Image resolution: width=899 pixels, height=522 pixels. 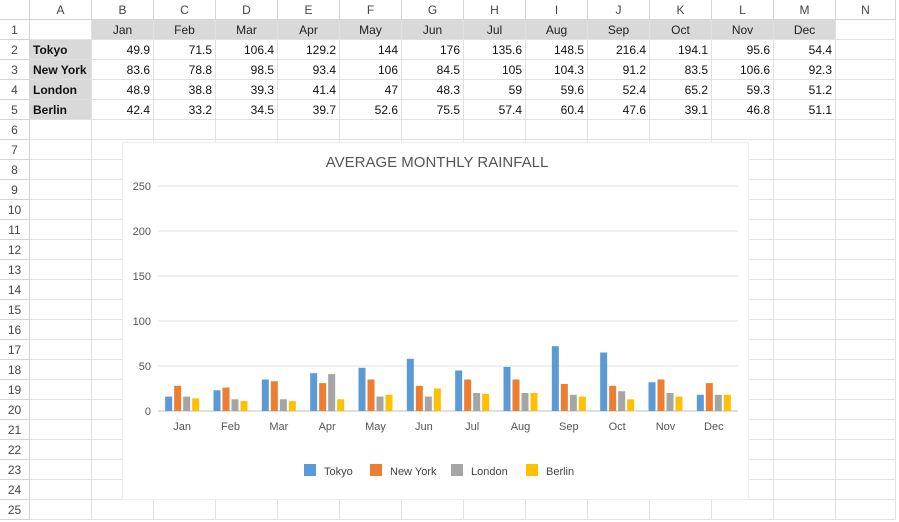 I want to click on cell-n10, so click(x=866, y=210).